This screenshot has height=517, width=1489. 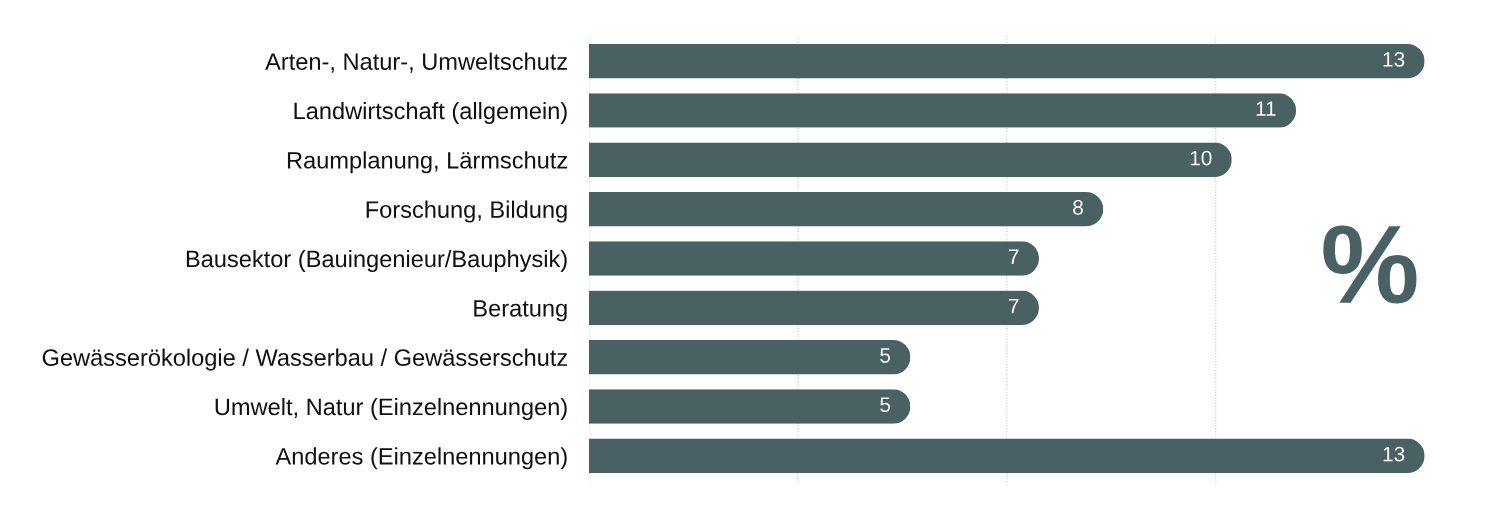 I want to click on y-tick-label: Anderes (Einzelnennungen), so click(x=421, y=458).